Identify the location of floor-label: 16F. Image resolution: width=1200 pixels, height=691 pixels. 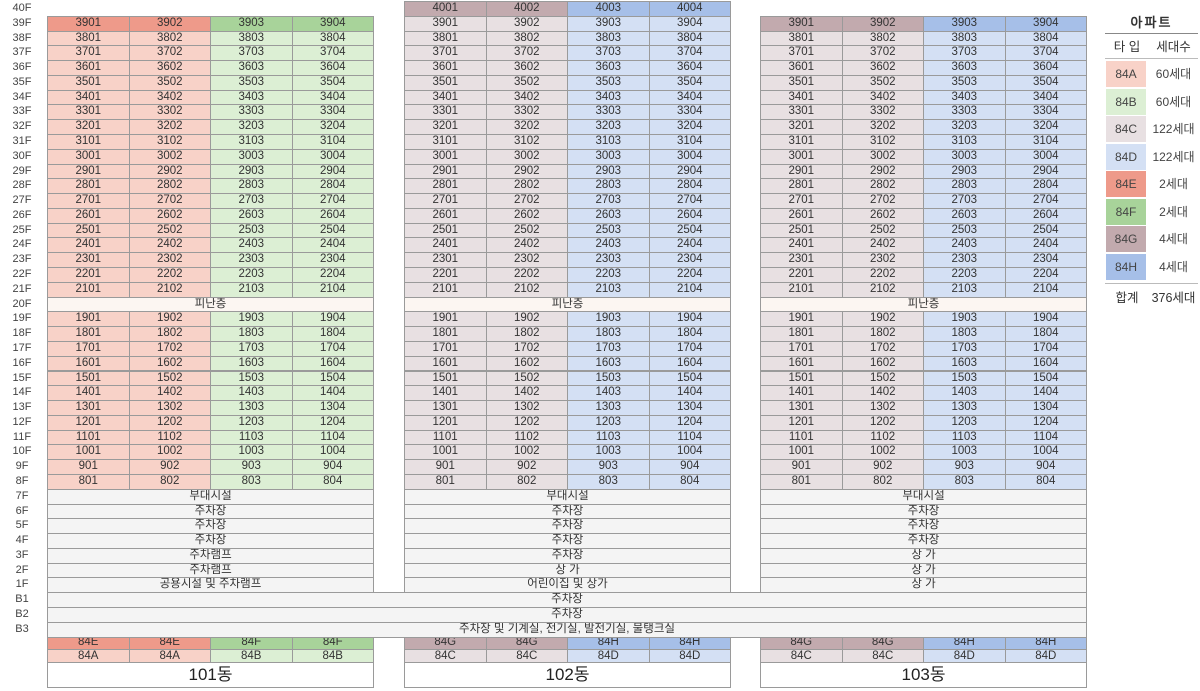
(22, 362).